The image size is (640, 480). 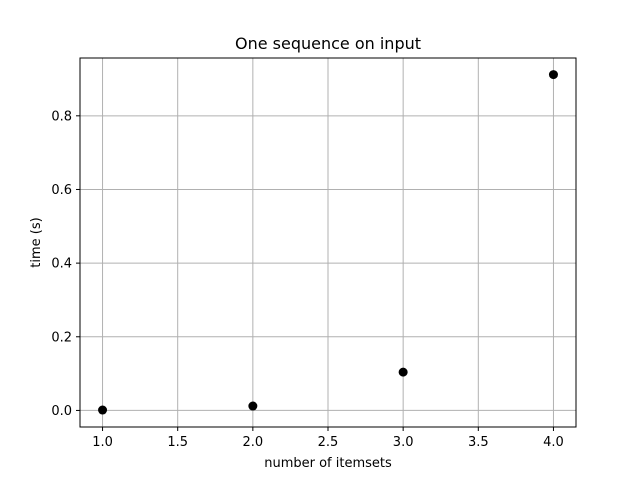 What do you see at coordinates (61, 337) in the screenshot?
I see `y-tick-label: 0.2` at bounding box center [61, 337].